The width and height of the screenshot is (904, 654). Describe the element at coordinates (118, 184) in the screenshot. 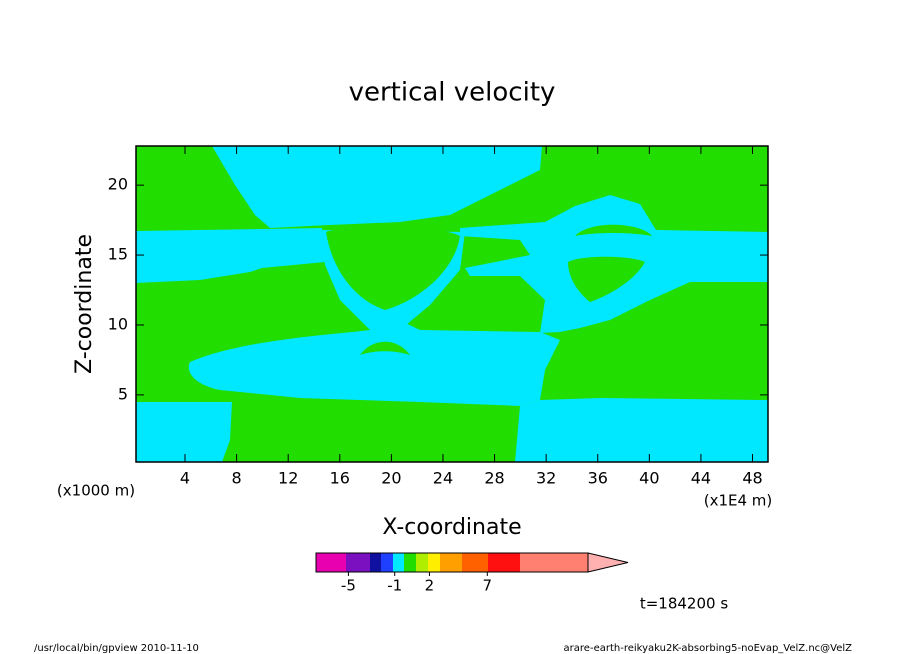

I see `y-tick-label: 20` at that location.